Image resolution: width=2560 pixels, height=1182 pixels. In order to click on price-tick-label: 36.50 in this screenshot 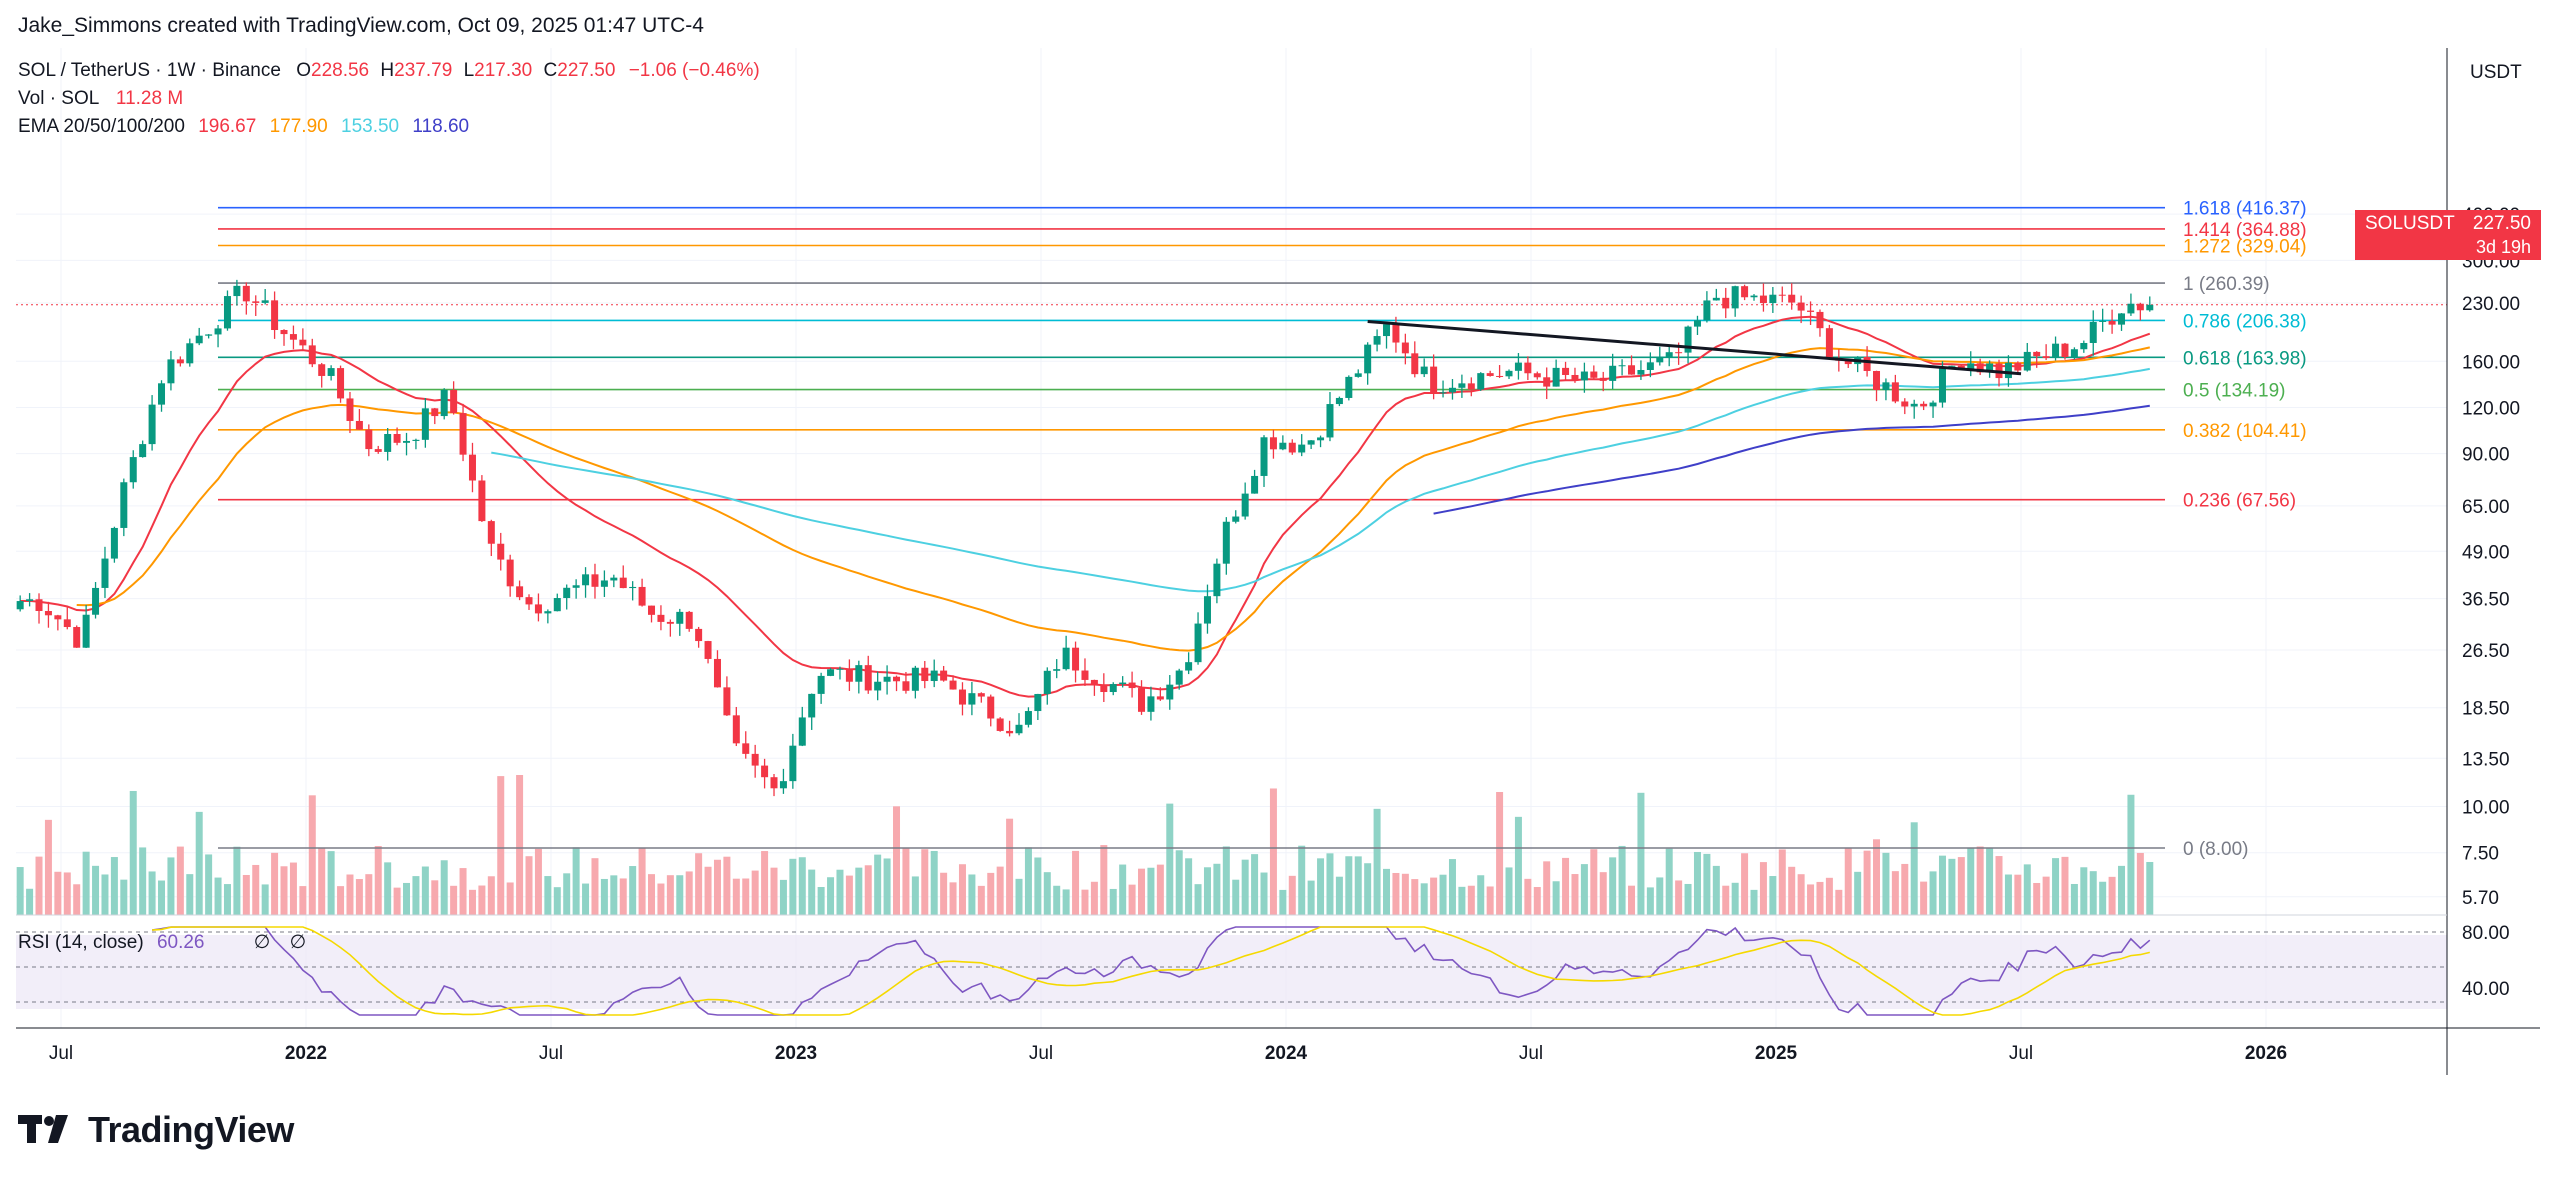, I will do `click(2486, 600)`.